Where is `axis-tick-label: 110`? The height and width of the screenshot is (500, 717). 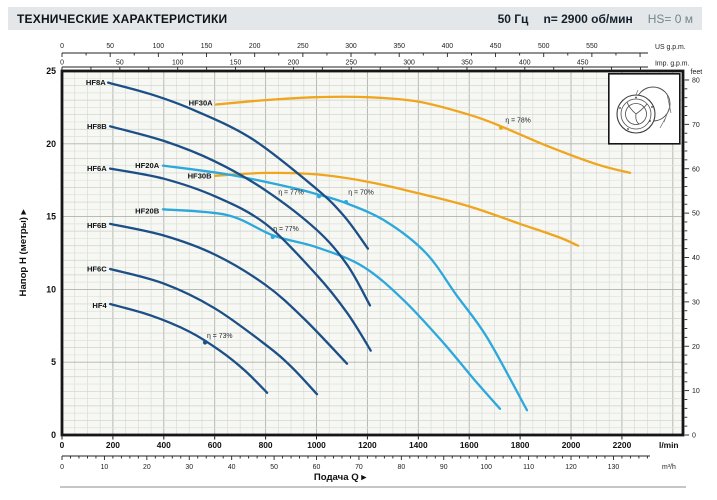 axis-tick-label: 110 is located at coordinates (528, 467).